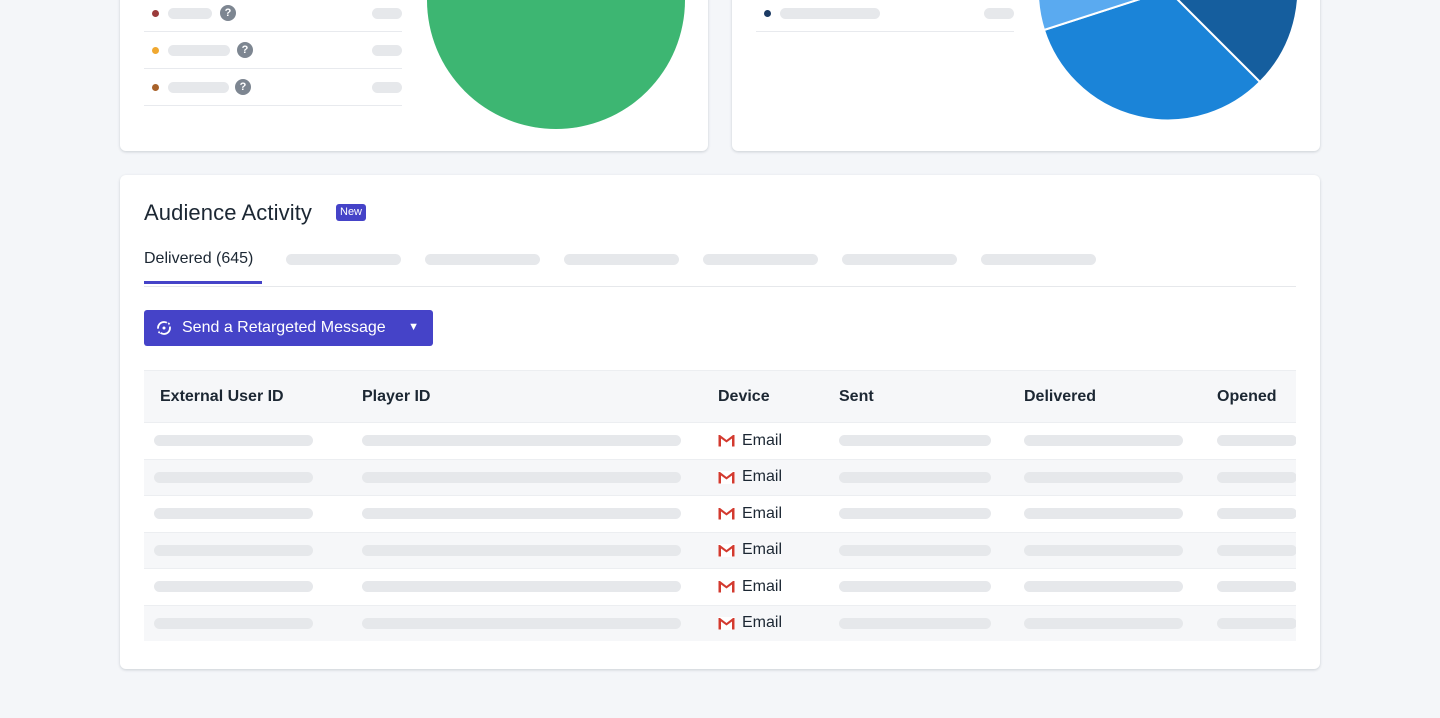 This screenshot has width=1440, height=718. What do you see at coordinates (1256, 396) in the screenshot?
I see `column-header-opened: Opened` at bounding box center [1256, 396].